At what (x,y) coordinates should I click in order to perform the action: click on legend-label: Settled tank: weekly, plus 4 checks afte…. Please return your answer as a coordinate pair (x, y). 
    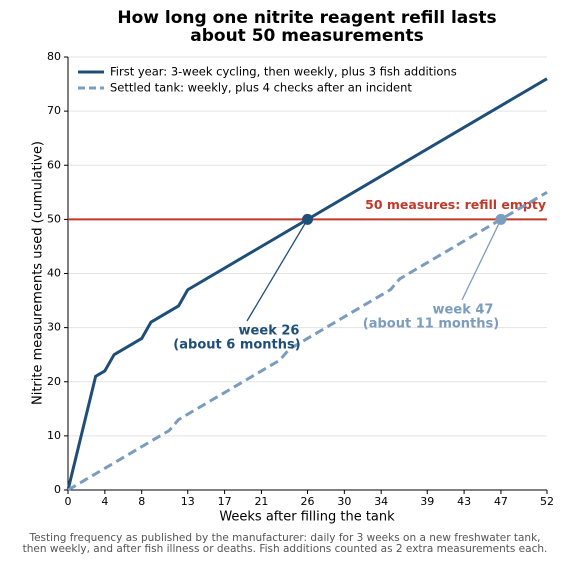
    Looking at the image, I should click on (261, 88).